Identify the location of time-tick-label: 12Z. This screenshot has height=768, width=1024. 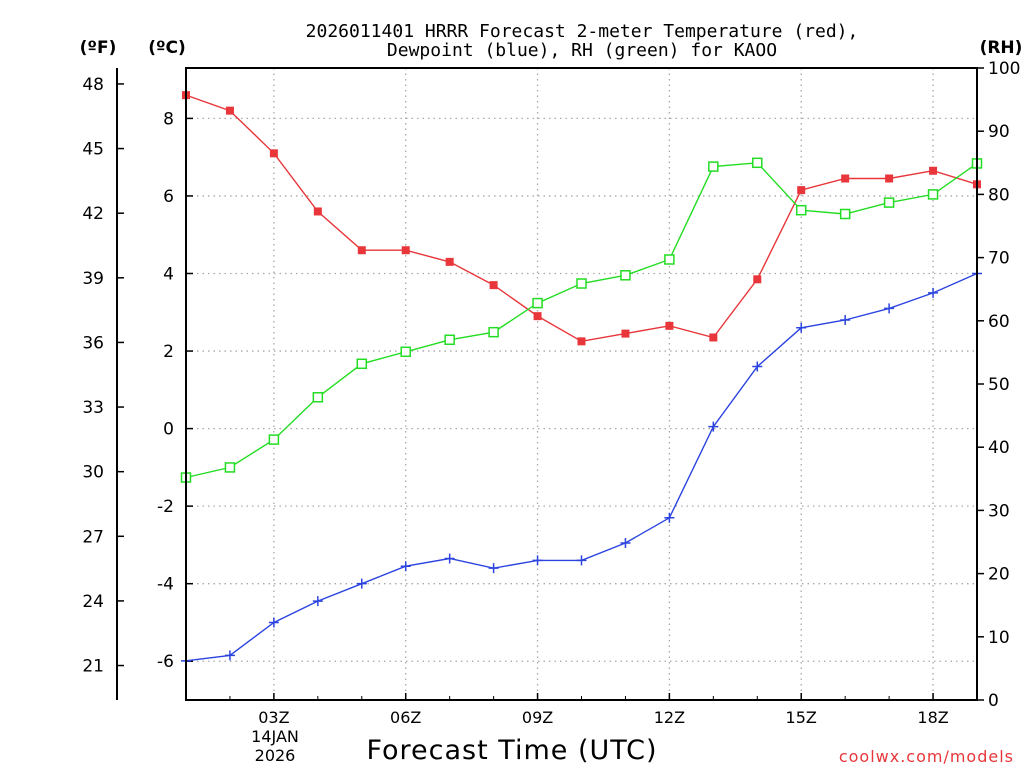
(669, 717).